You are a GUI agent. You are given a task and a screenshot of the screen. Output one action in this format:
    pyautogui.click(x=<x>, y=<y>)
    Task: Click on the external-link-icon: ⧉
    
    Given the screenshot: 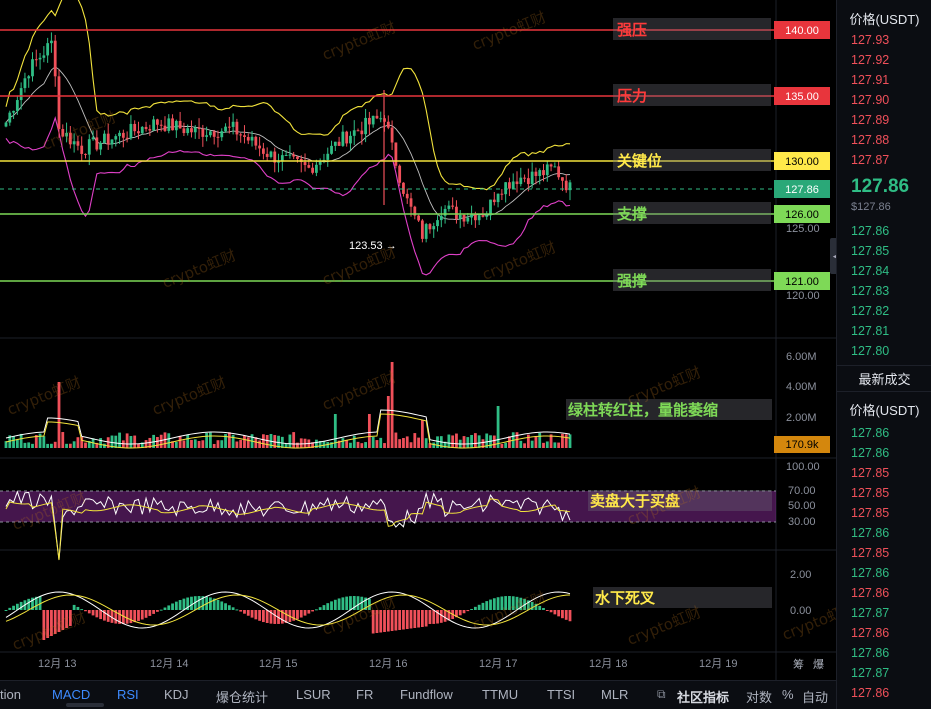 What is the action you would take?
    pyautogui.click(x=661, y=694)
    